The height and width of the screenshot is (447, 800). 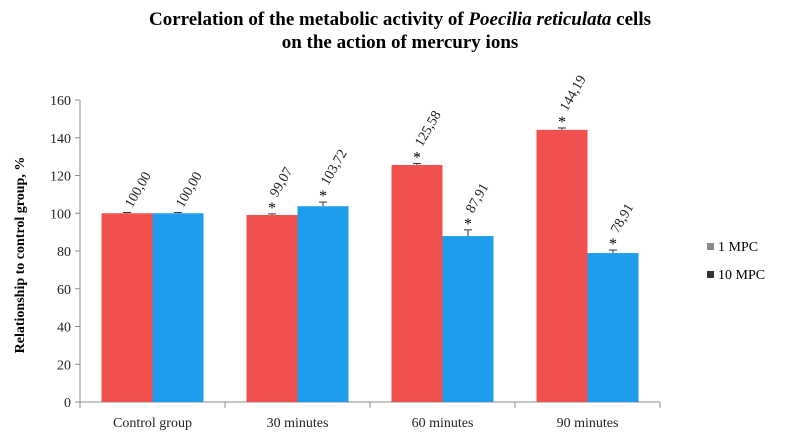 What do you see at coordinates (64, 290) in the screenshot?
I see `y-tick-label: 60` at bounding box center [64, 290].